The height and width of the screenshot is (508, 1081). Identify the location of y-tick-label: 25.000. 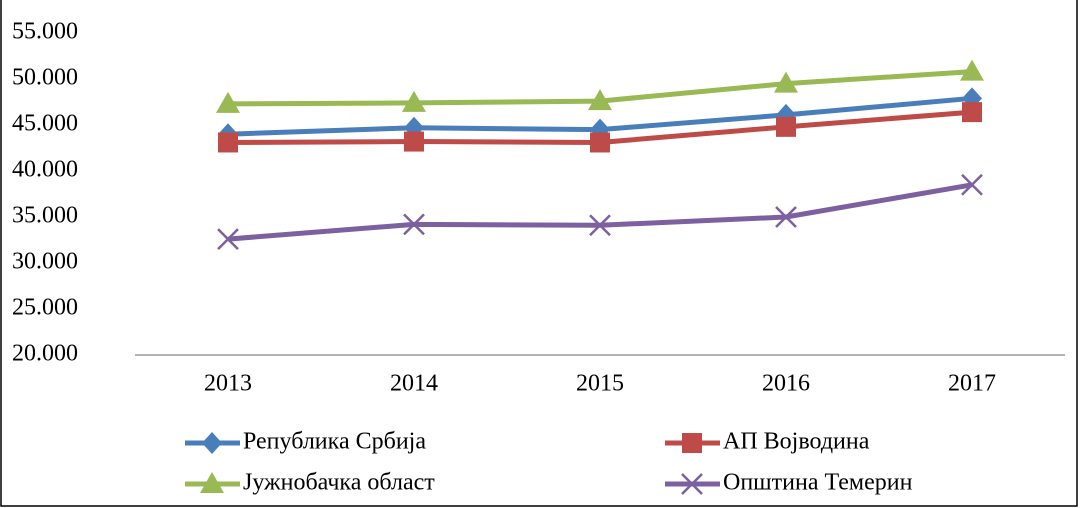
(45, 308).